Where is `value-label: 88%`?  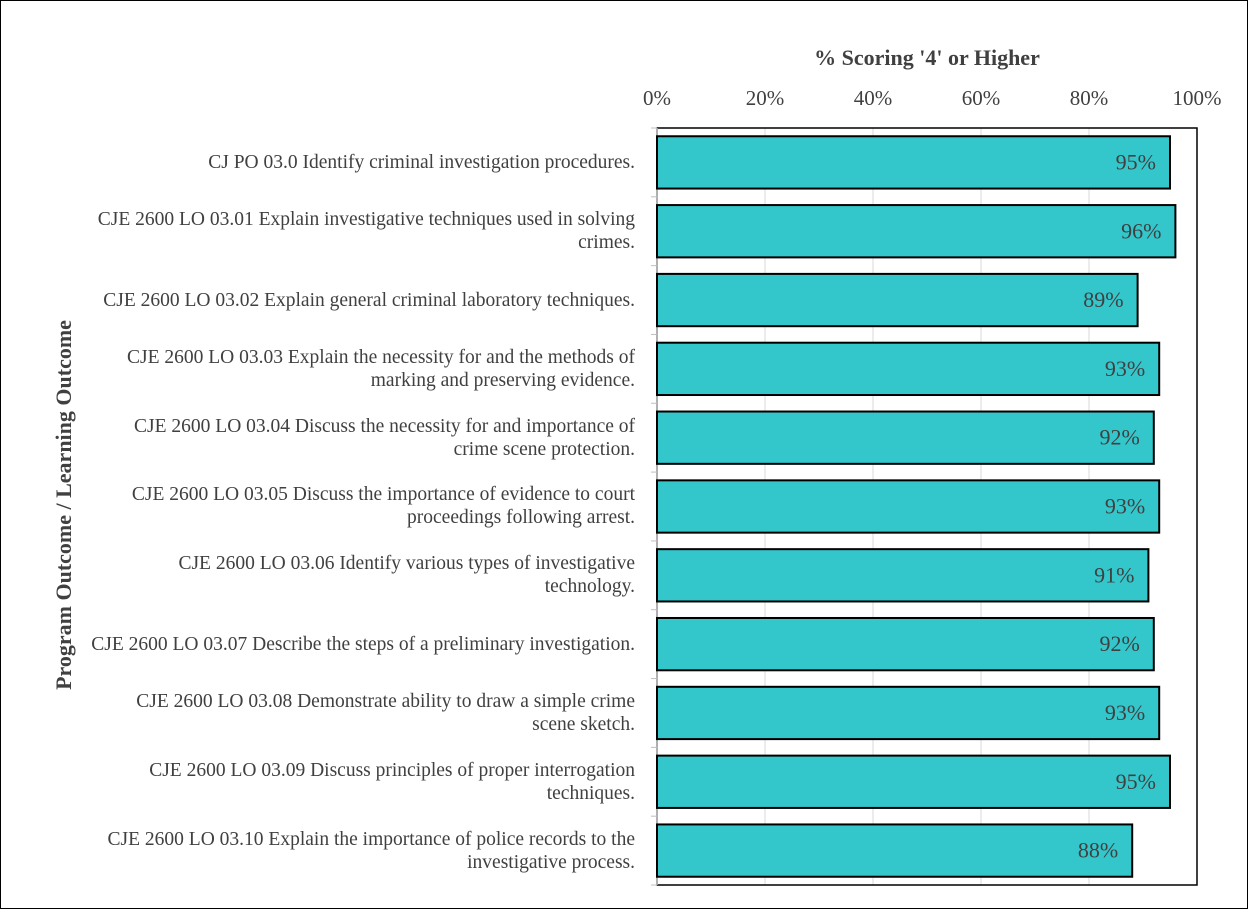 value-label: 88% is located at coordinates (1098, 850).